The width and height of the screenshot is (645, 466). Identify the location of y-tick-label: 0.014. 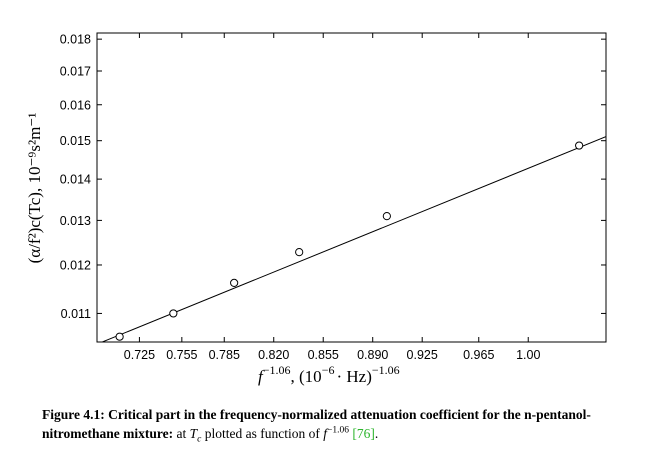
(75, 180).